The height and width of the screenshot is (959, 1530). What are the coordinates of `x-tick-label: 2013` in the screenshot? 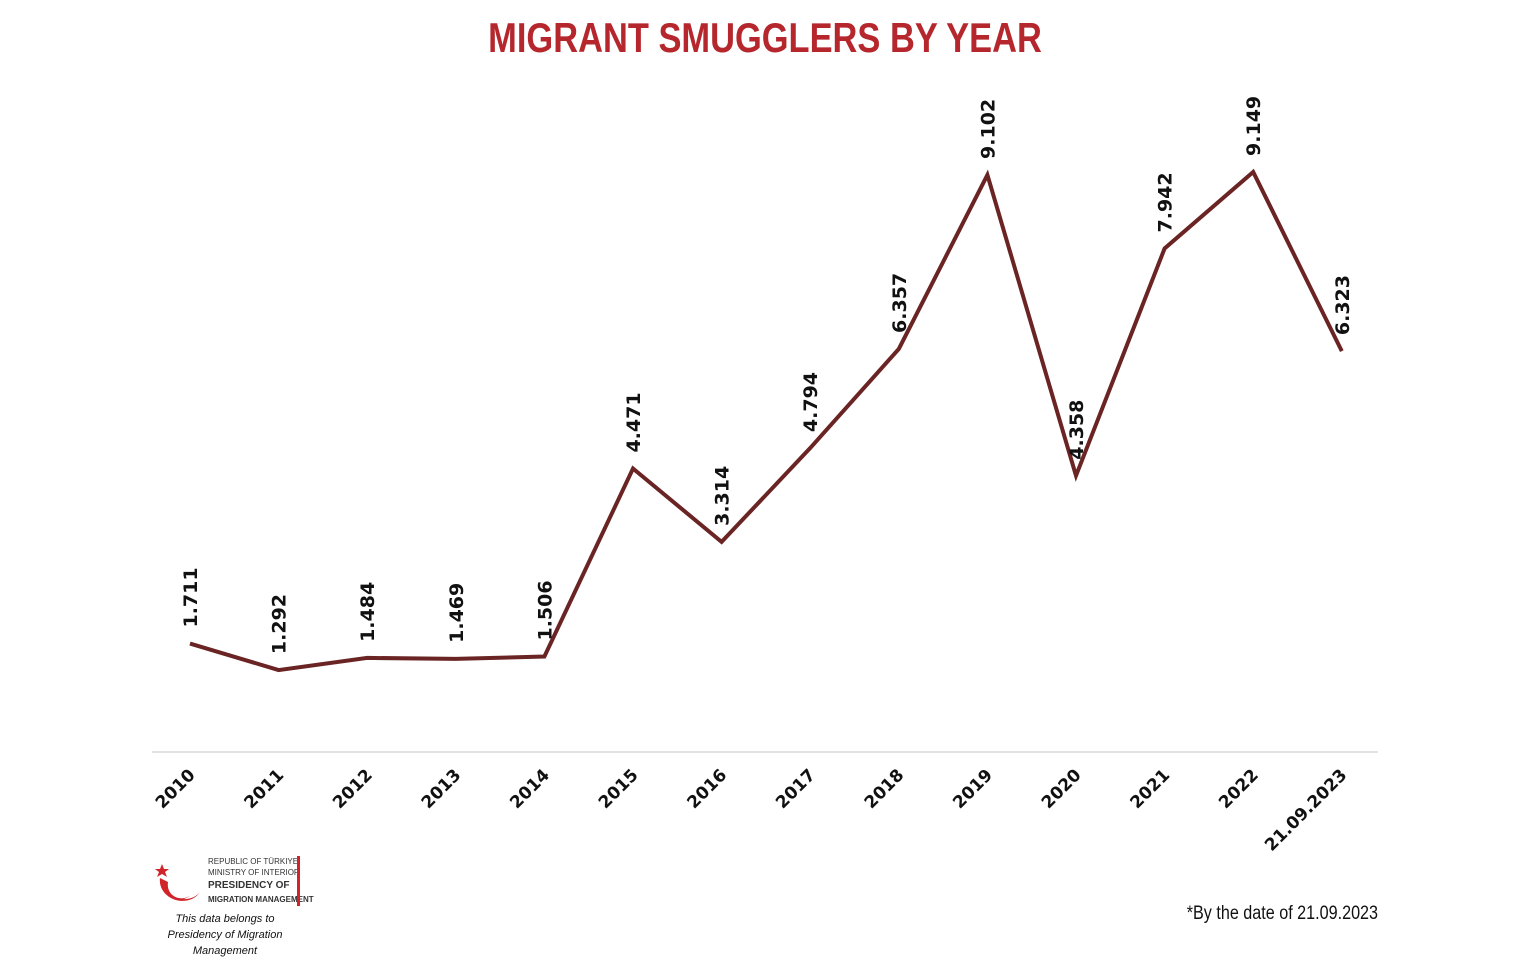 It's located at (442, 789).